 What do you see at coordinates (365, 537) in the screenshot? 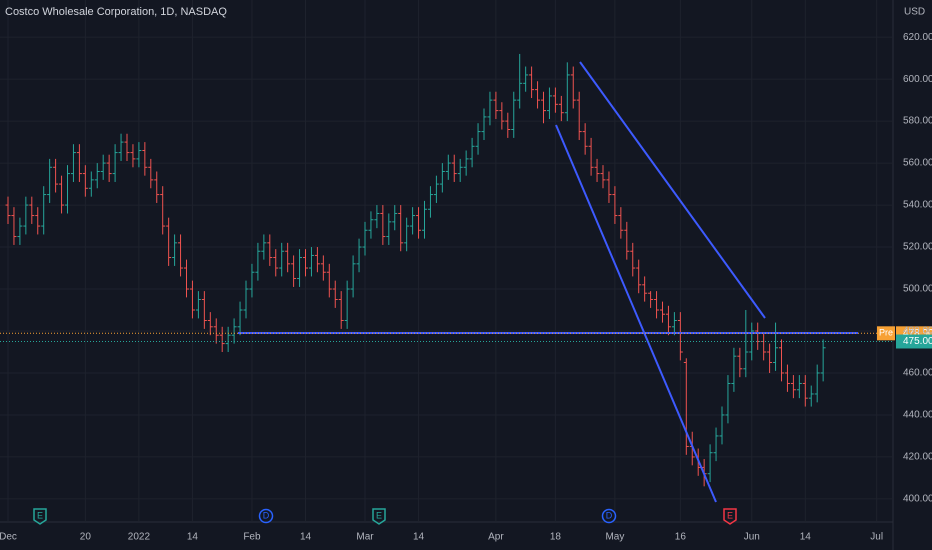
I see `x-tick-label: Mar` at bounding box center [365, 537].